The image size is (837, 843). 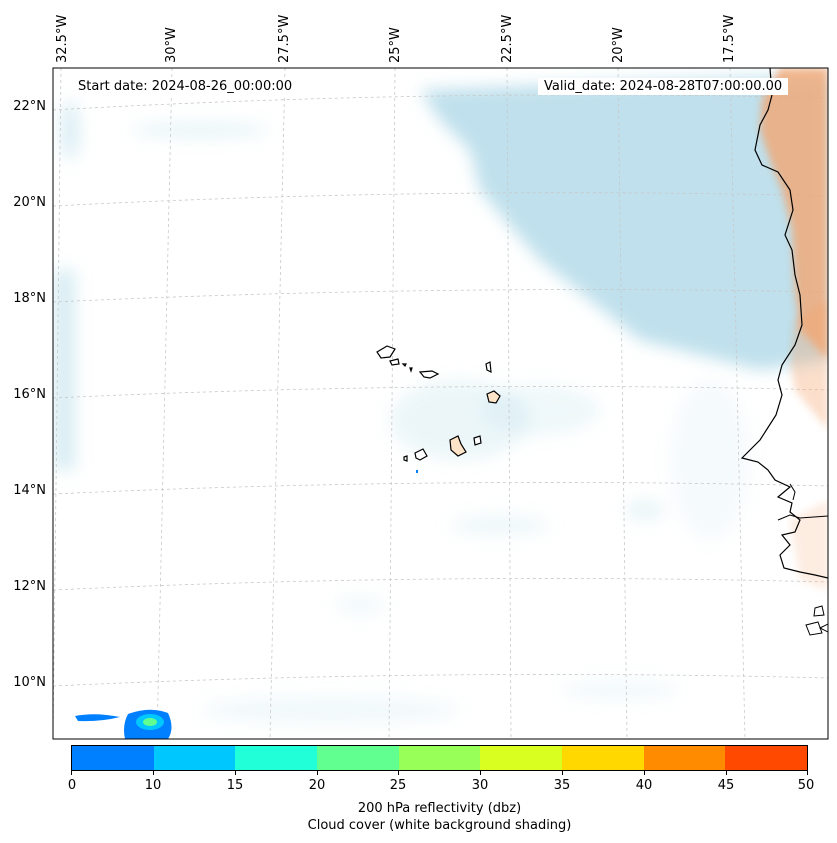 What do you see at coordinates (29, 490) in the screenshot?
I see `lat-label-14n: 14°N` at bounding box center [29, 490].